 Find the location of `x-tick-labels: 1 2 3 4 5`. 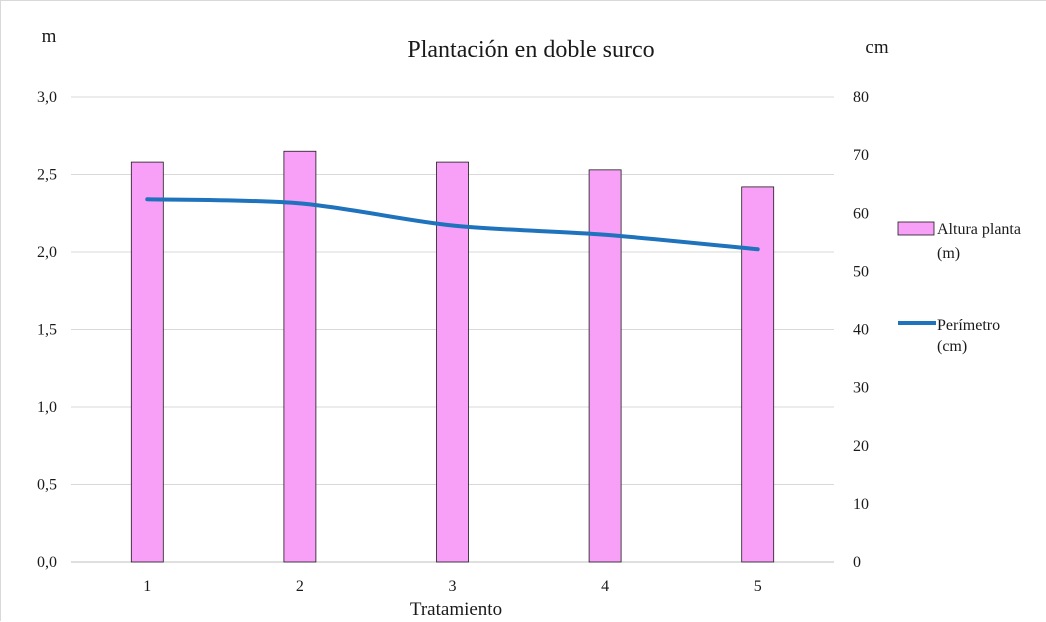

x-tick-labels: 1 2 3 4 5 is located at coordinates (452, 586).